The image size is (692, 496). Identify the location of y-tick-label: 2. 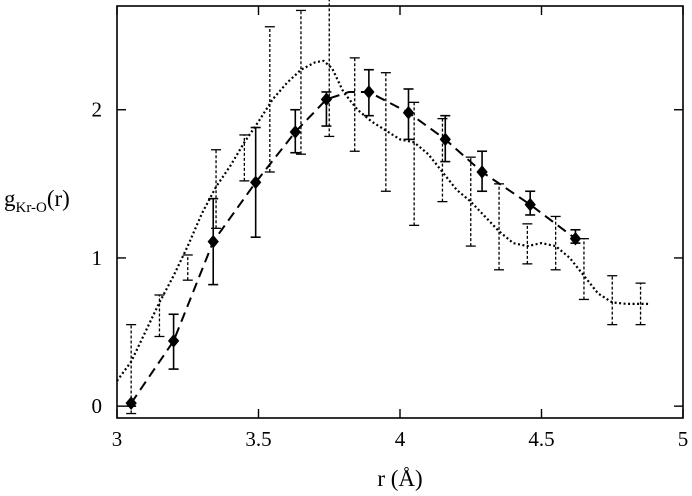
(97, 110).